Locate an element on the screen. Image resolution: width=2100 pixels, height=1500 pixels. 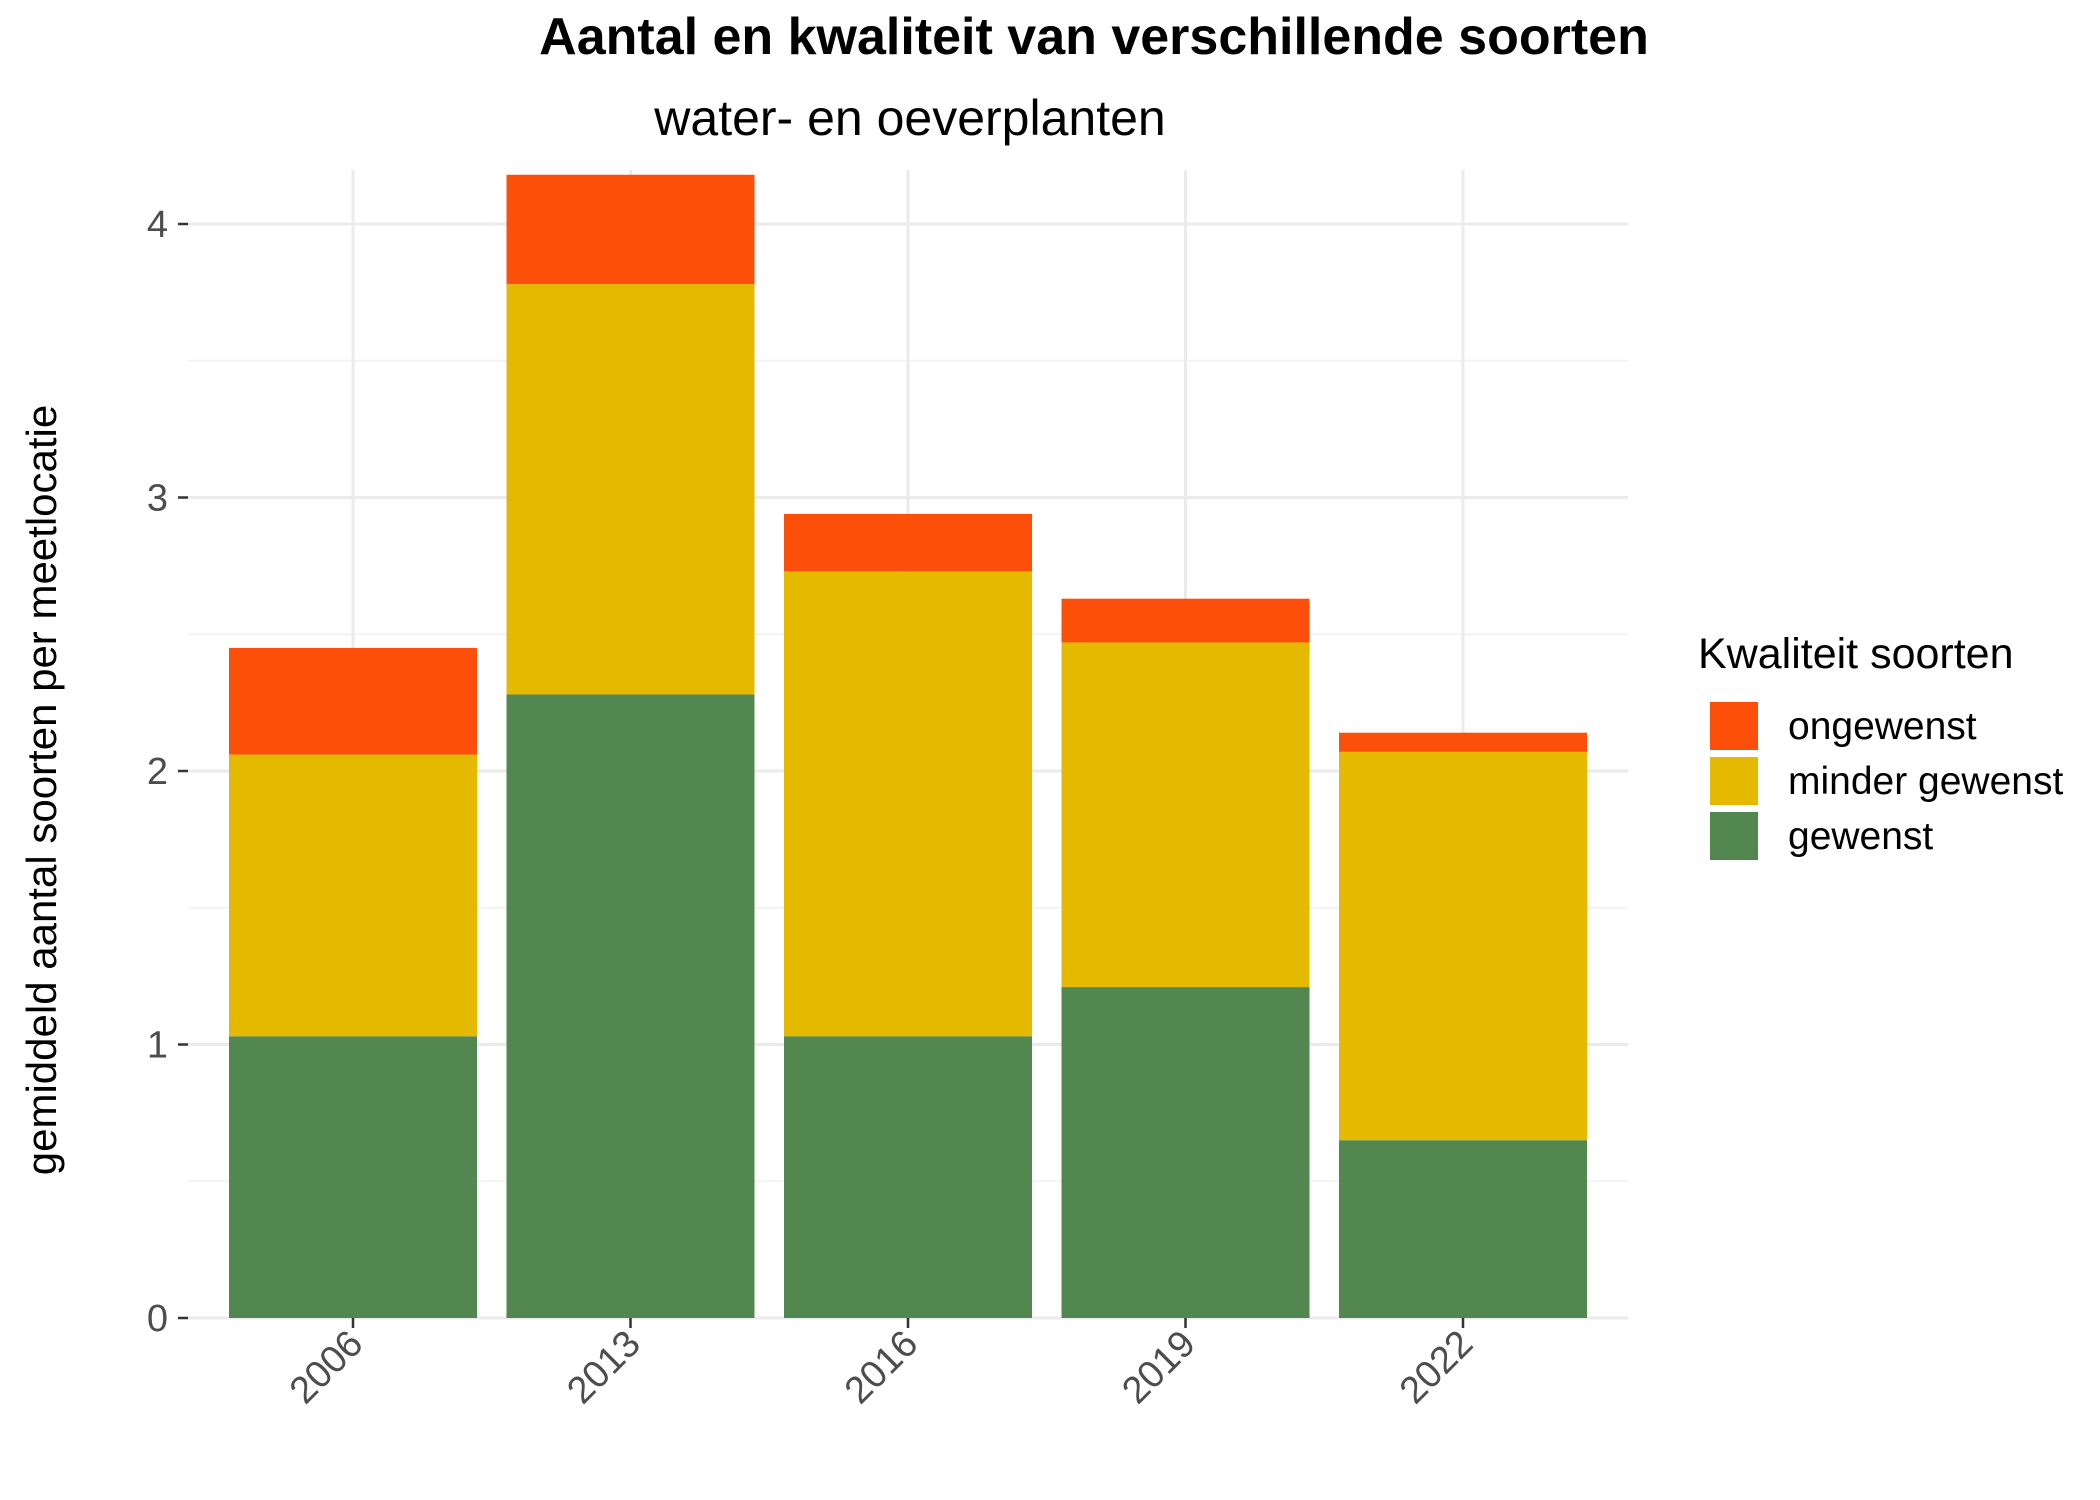
bar-2019-gewenst is located at coordinates (1185, 1152).